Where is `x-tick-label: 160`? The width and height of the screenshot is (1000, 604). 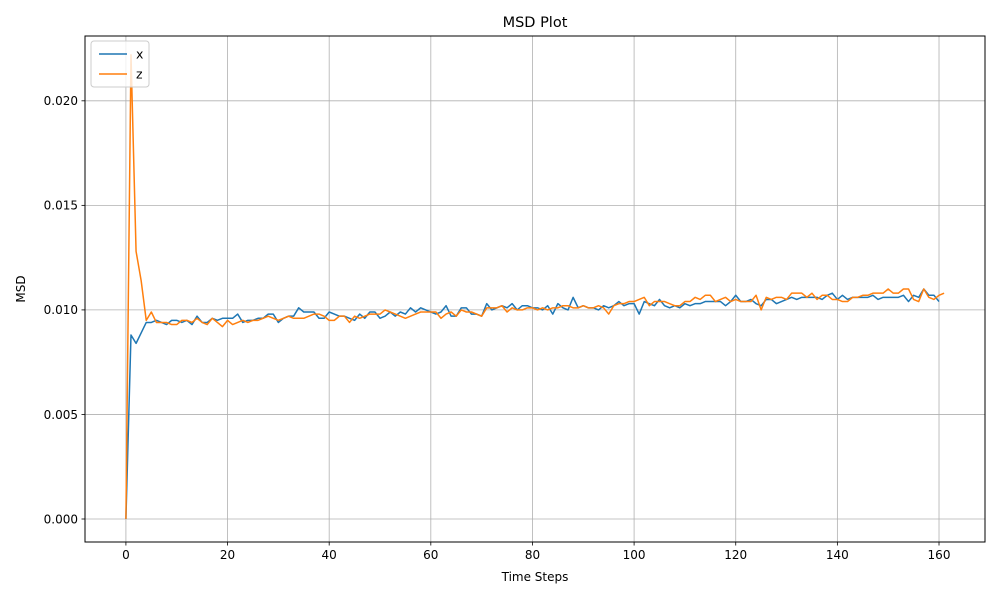 x-tick-label: 160 is located at coordinates (939, 555).